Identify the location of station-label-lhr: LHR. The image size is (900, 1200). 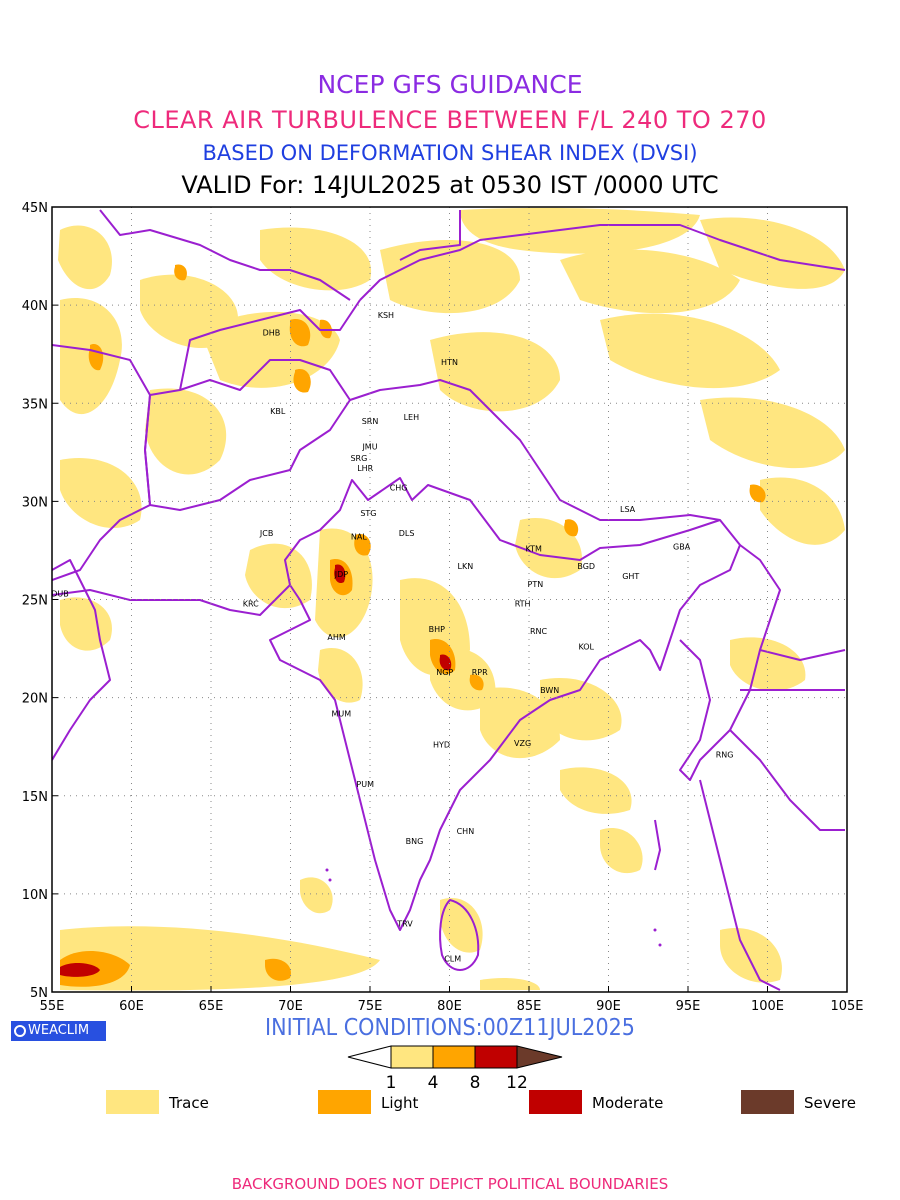
(365, 468).